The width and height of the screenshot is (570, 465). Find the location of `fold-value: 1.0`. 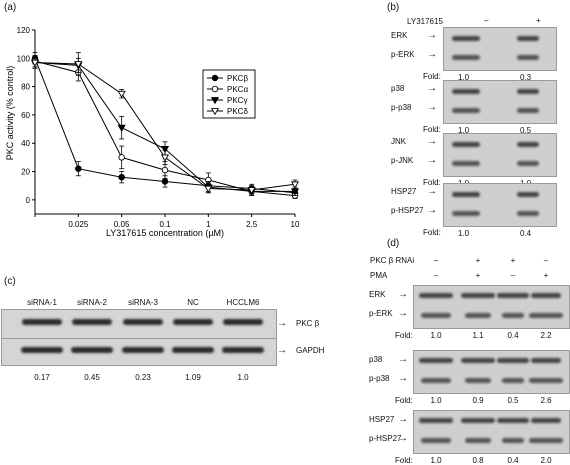

fold-value: 1.0 is located at coordinates (436, 335).